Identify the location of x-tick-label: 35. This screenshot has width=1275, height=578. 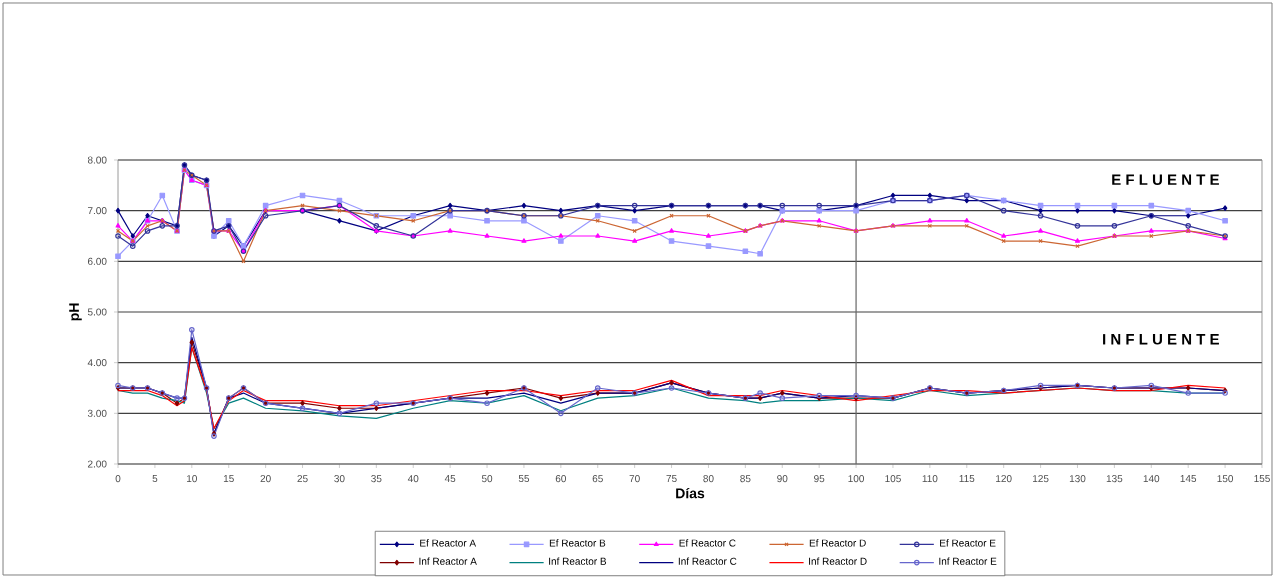
(376, 479).